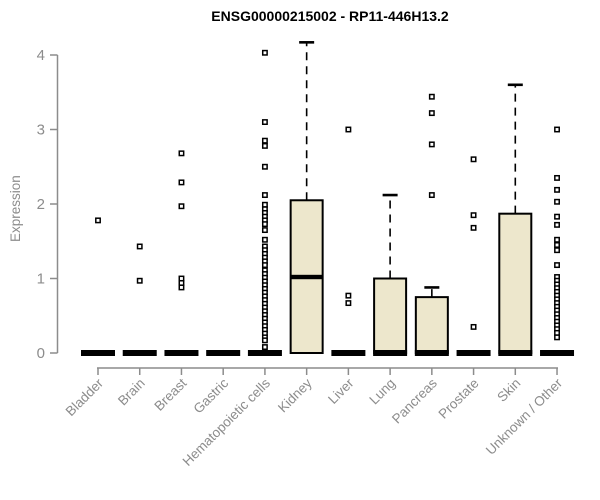 The height and width of the screenshot is (500, 600). I want to click on category-label: Liver, so click(341, 391).